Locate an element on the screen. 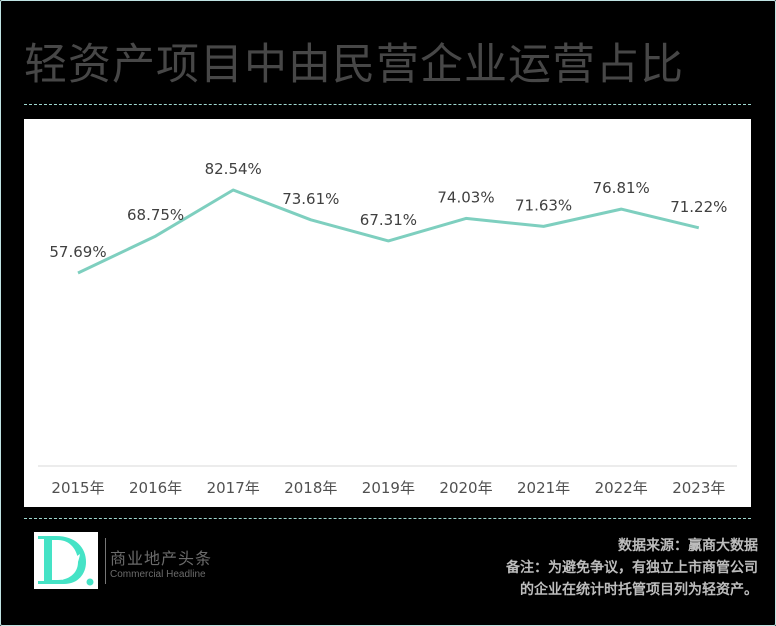 The image size is (776, 626). logo-d-icon is located at coordinates (66, 561).